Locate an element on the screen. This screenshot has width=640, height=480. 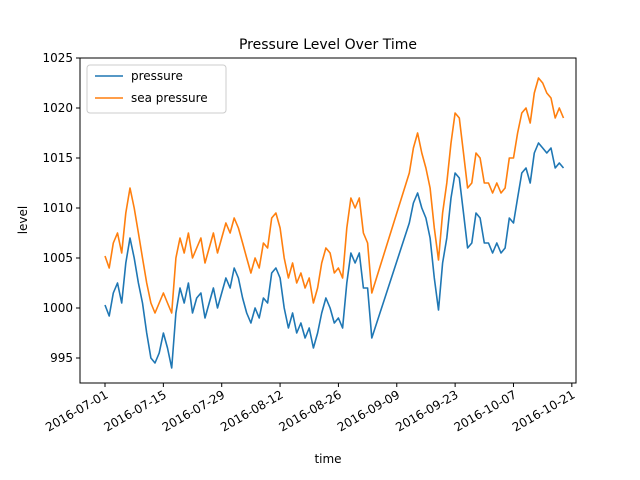
legend-box is located at coordinates (156, 89).